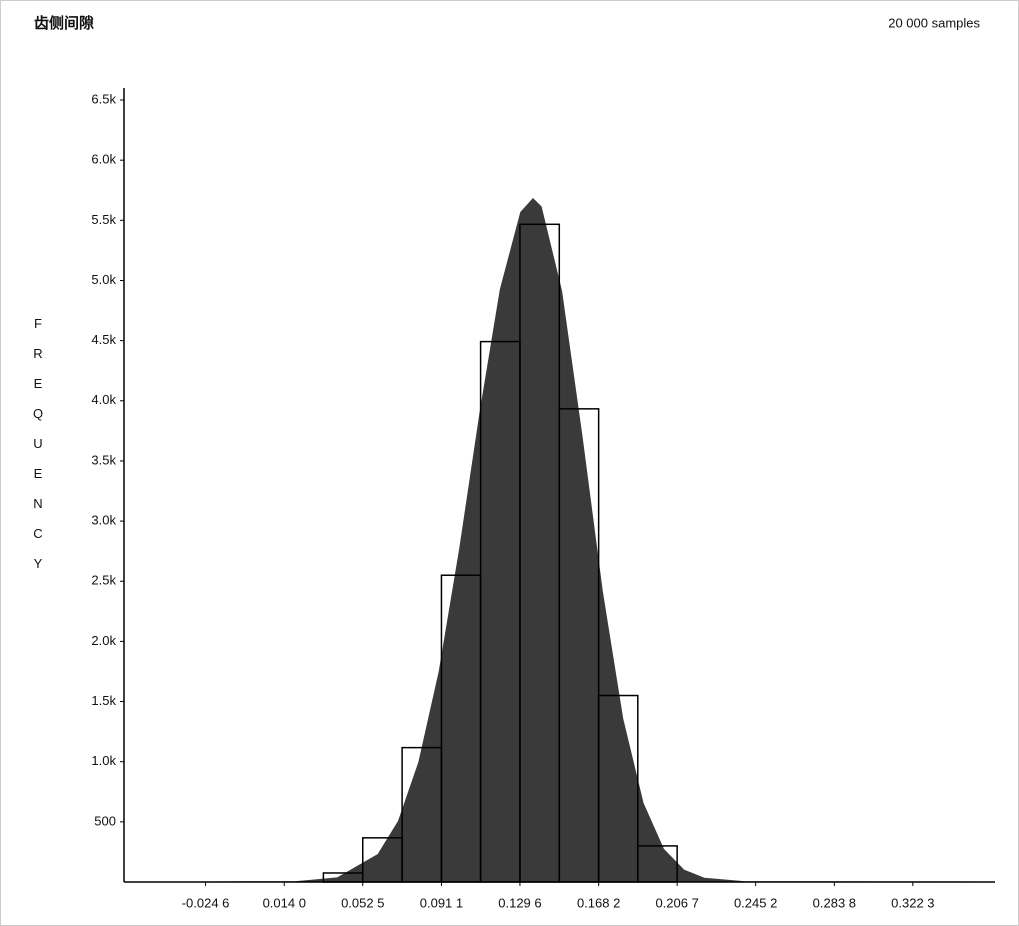  I want to click on y-tick-label: 4.0k, so click(103, 399).